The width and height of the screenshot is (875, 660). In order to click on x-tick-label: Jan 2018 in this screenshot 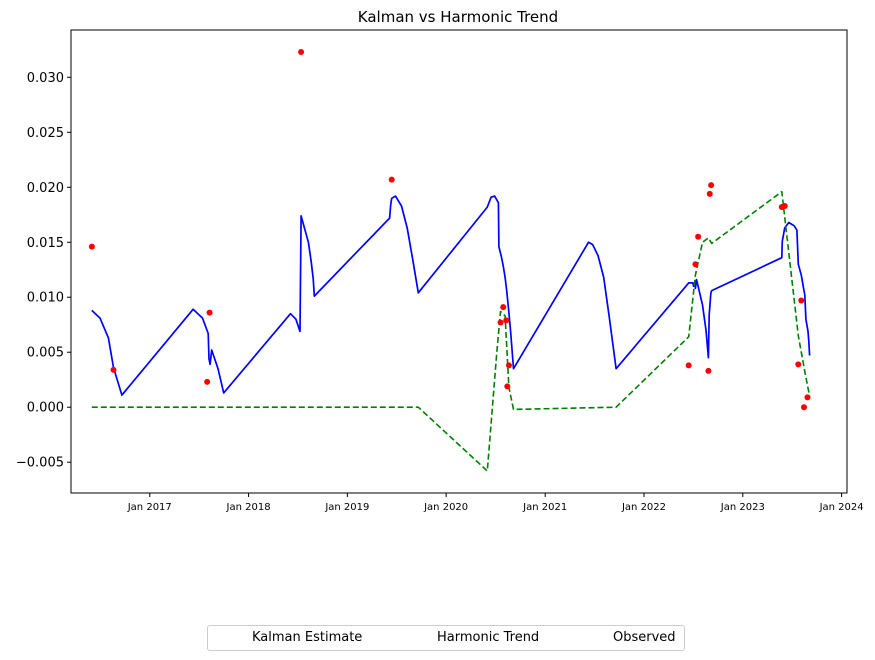, I will do `click(248, 507)`.